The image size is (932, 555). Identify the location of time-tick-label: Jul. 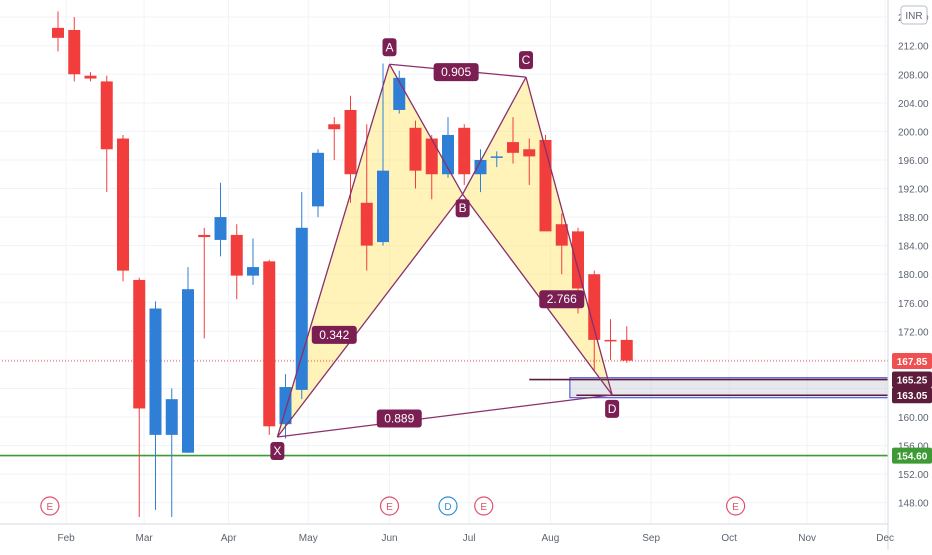
(469, 538).